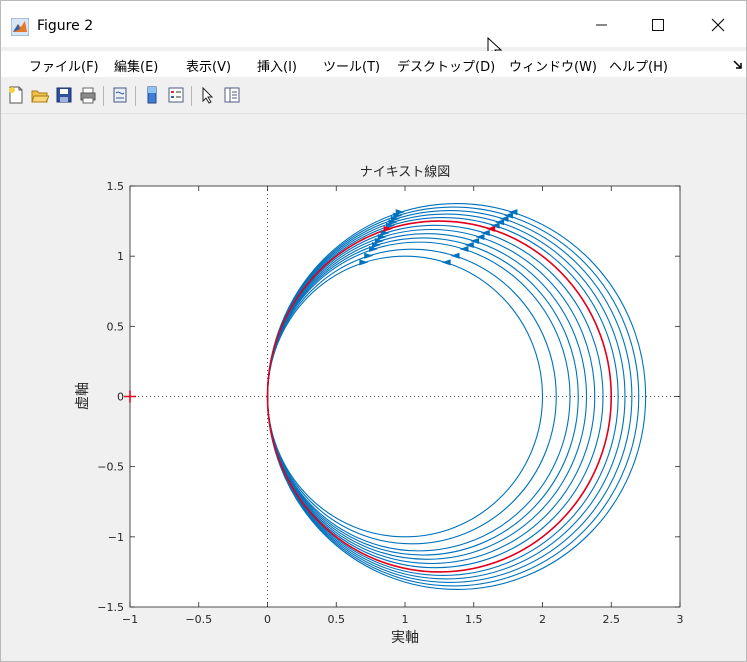  What do you see at coordinates (65, 26) in the screenshot?
I see `window-title: Figure 2` at bounding box center [65, 26].